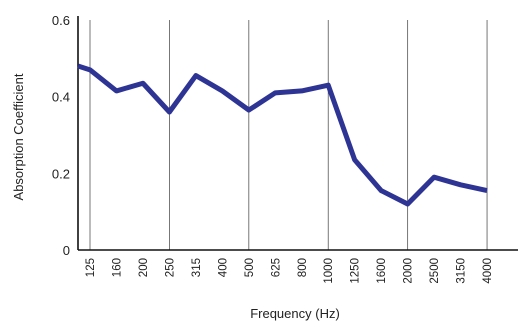  I want to click on y-tick-label: 0.6, so click(61, 20).